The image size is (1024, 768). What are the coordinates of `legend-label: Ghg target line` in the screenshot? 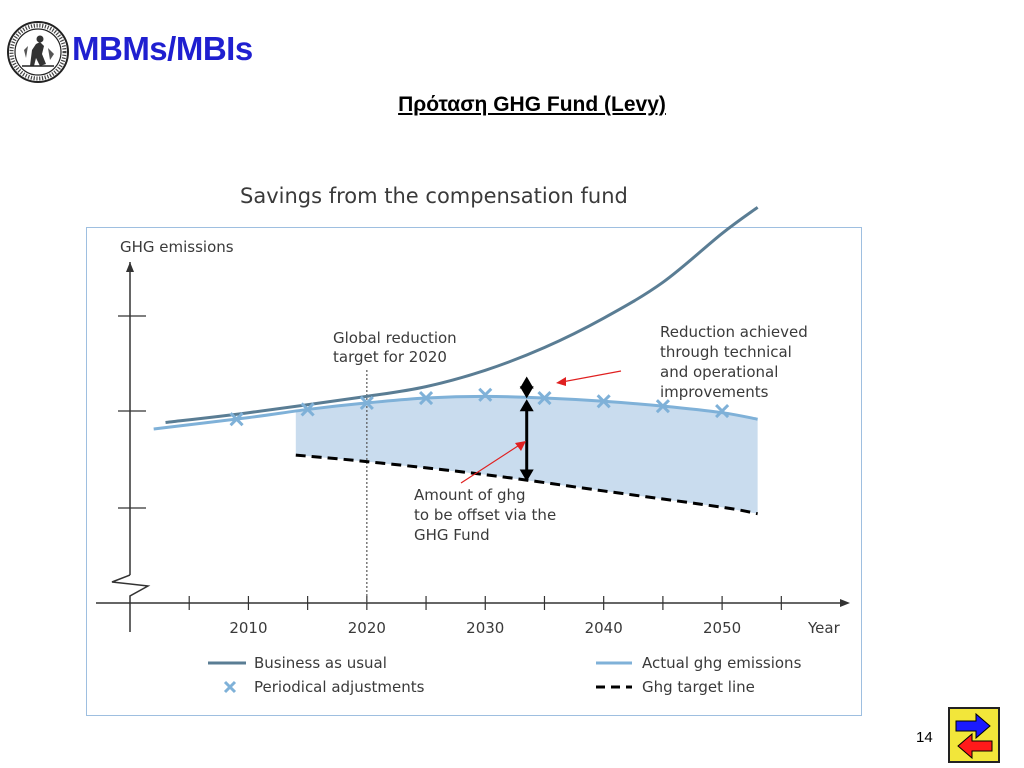 It's located at (698, 687).